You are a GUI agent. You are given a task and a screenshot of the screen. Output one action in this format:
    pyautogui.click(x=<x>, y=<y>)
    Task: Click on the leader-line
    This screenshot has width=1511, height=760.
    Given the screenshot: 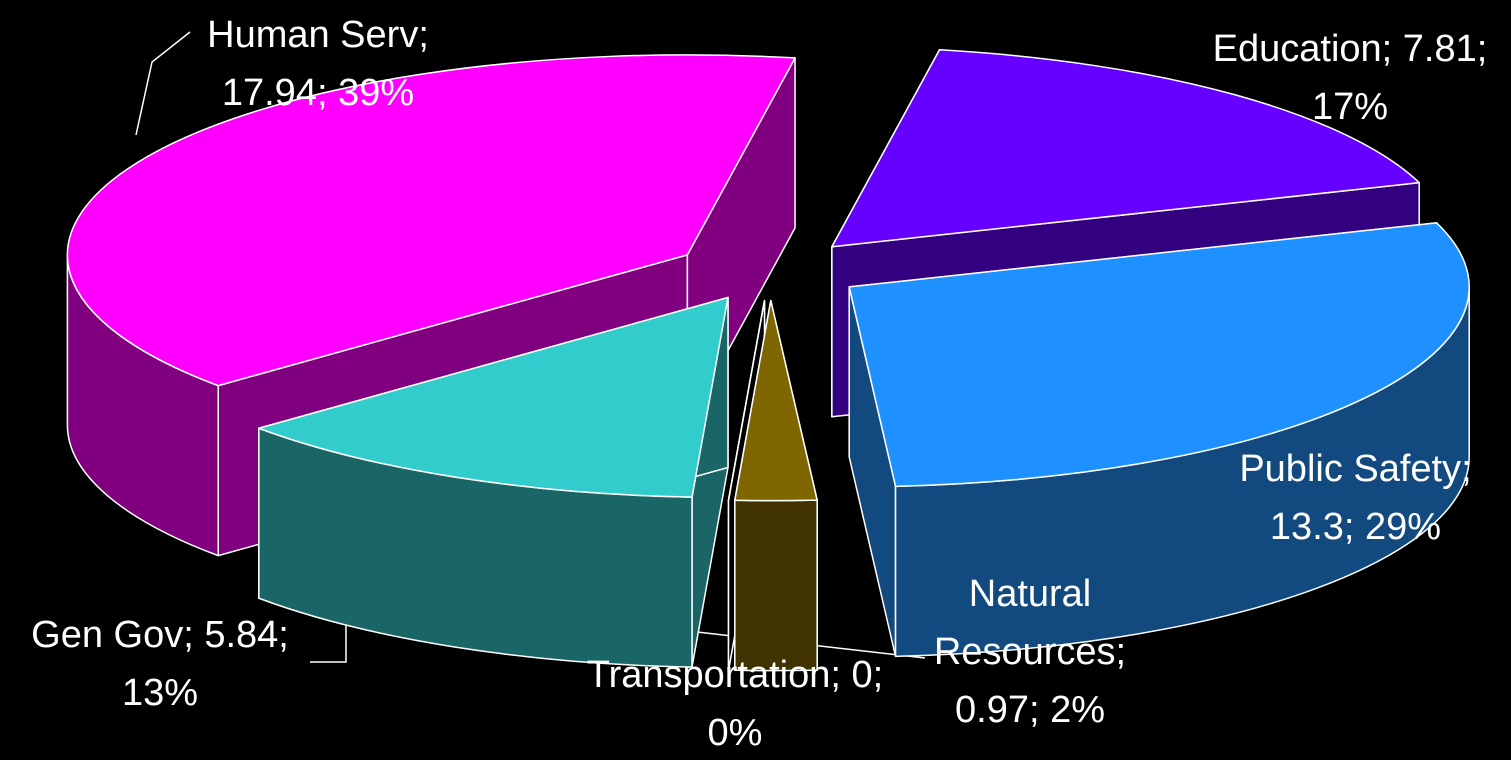 What is the action you would take?
    pyautogui.click(x=163, y=83)
    